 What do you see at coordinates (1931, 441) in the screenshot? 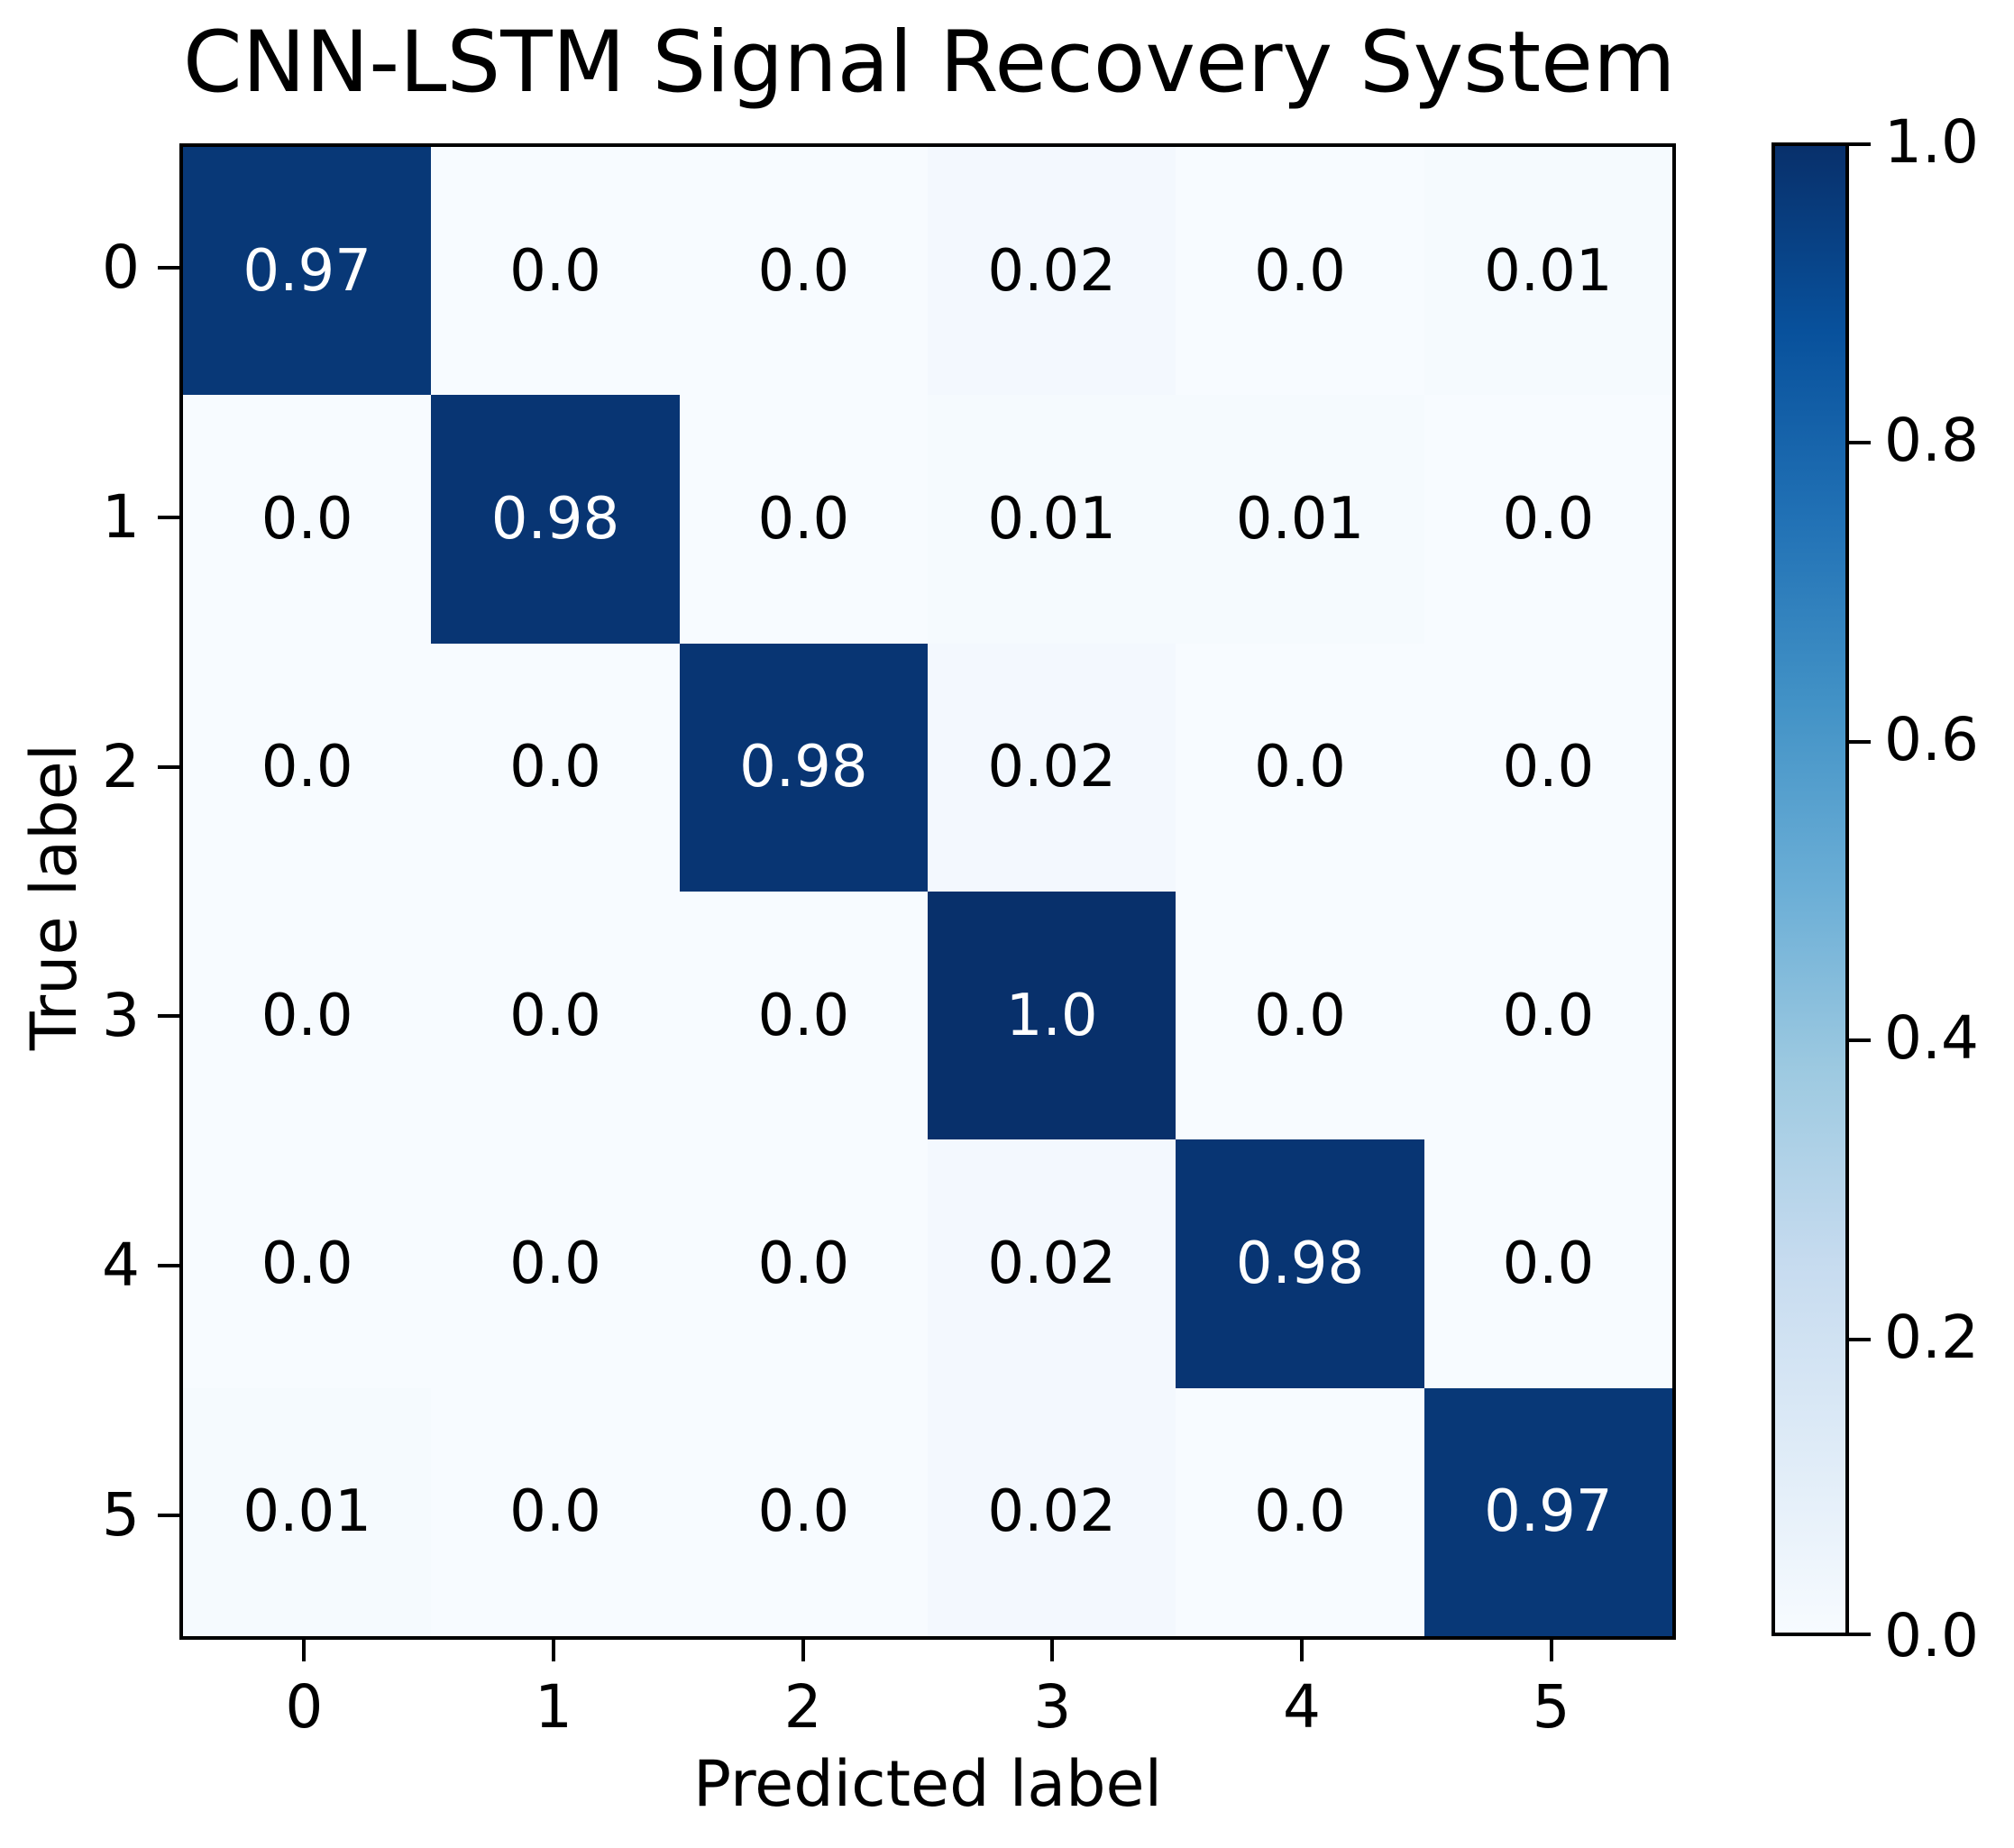
I see `colorbar-tick-label: 0.8` at bounding box center [1931, 441].